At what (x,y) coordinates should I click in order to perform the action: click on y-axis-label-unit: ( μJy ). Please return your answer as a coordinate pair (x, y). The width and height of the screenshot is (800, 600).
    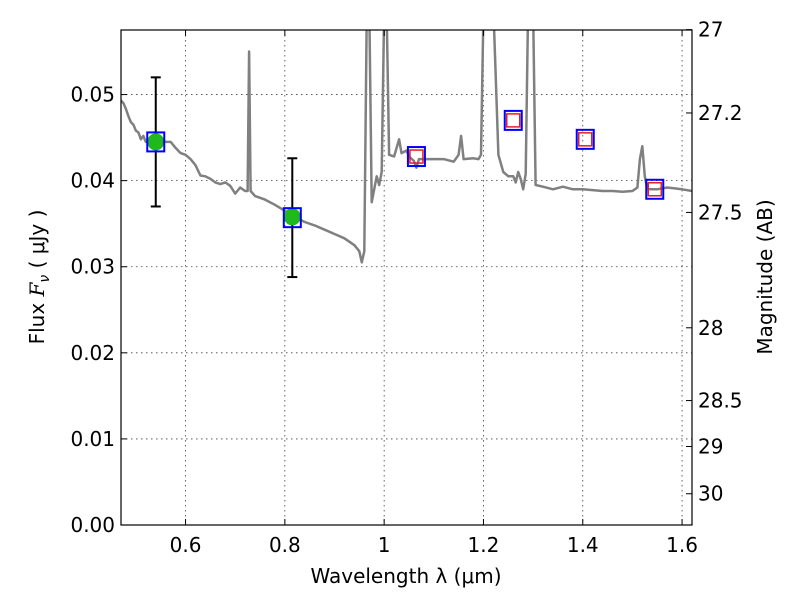
    Looking at the image, I should click on (37, 242).